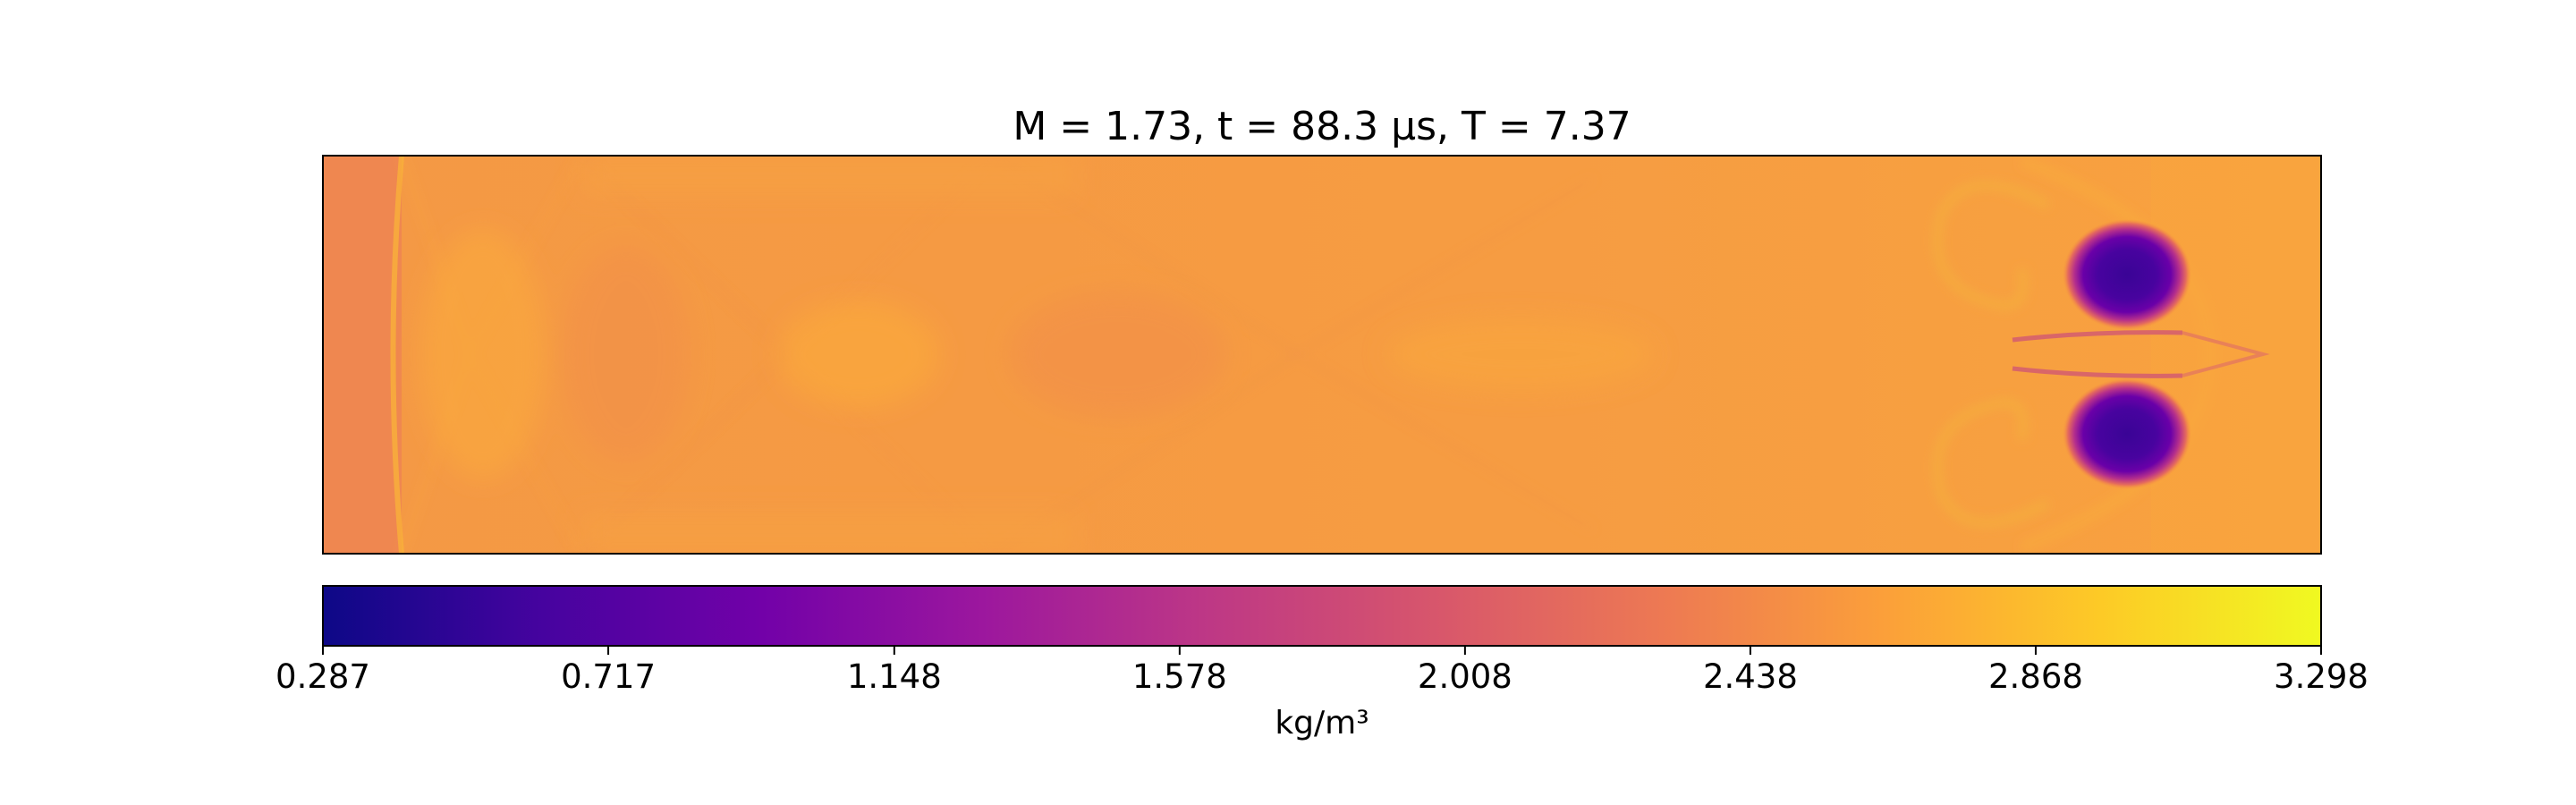 This screenshot has width=2576, height=805. I want to click on colorbar-tick-label: 0.287, so click(322, 676).